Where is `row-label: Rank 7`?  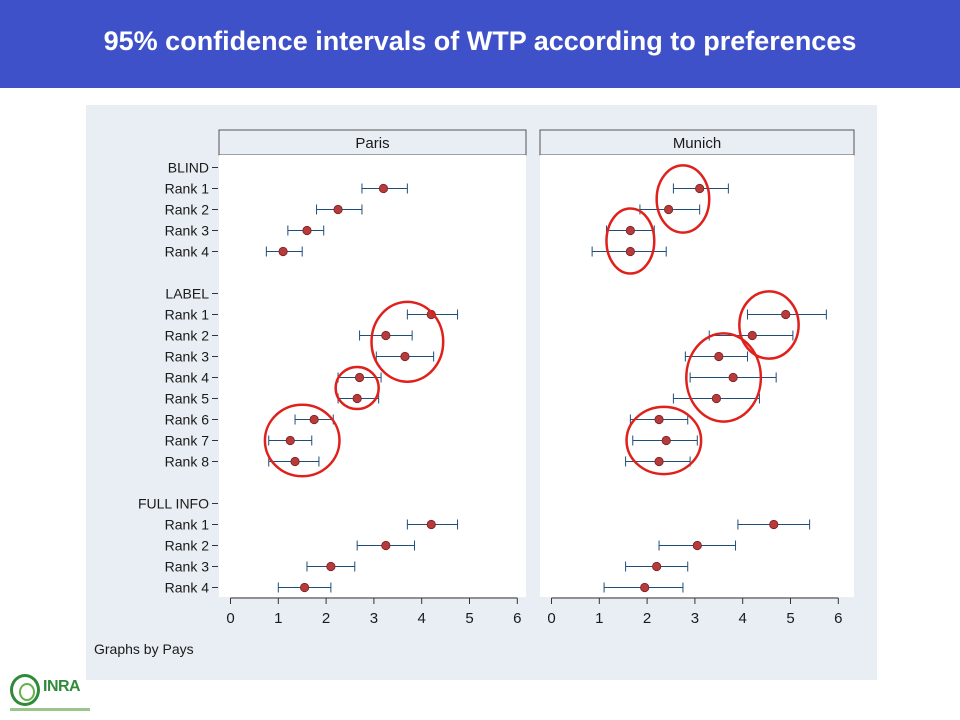
row-label: Rank 7 is located at coordinates (187, 441).